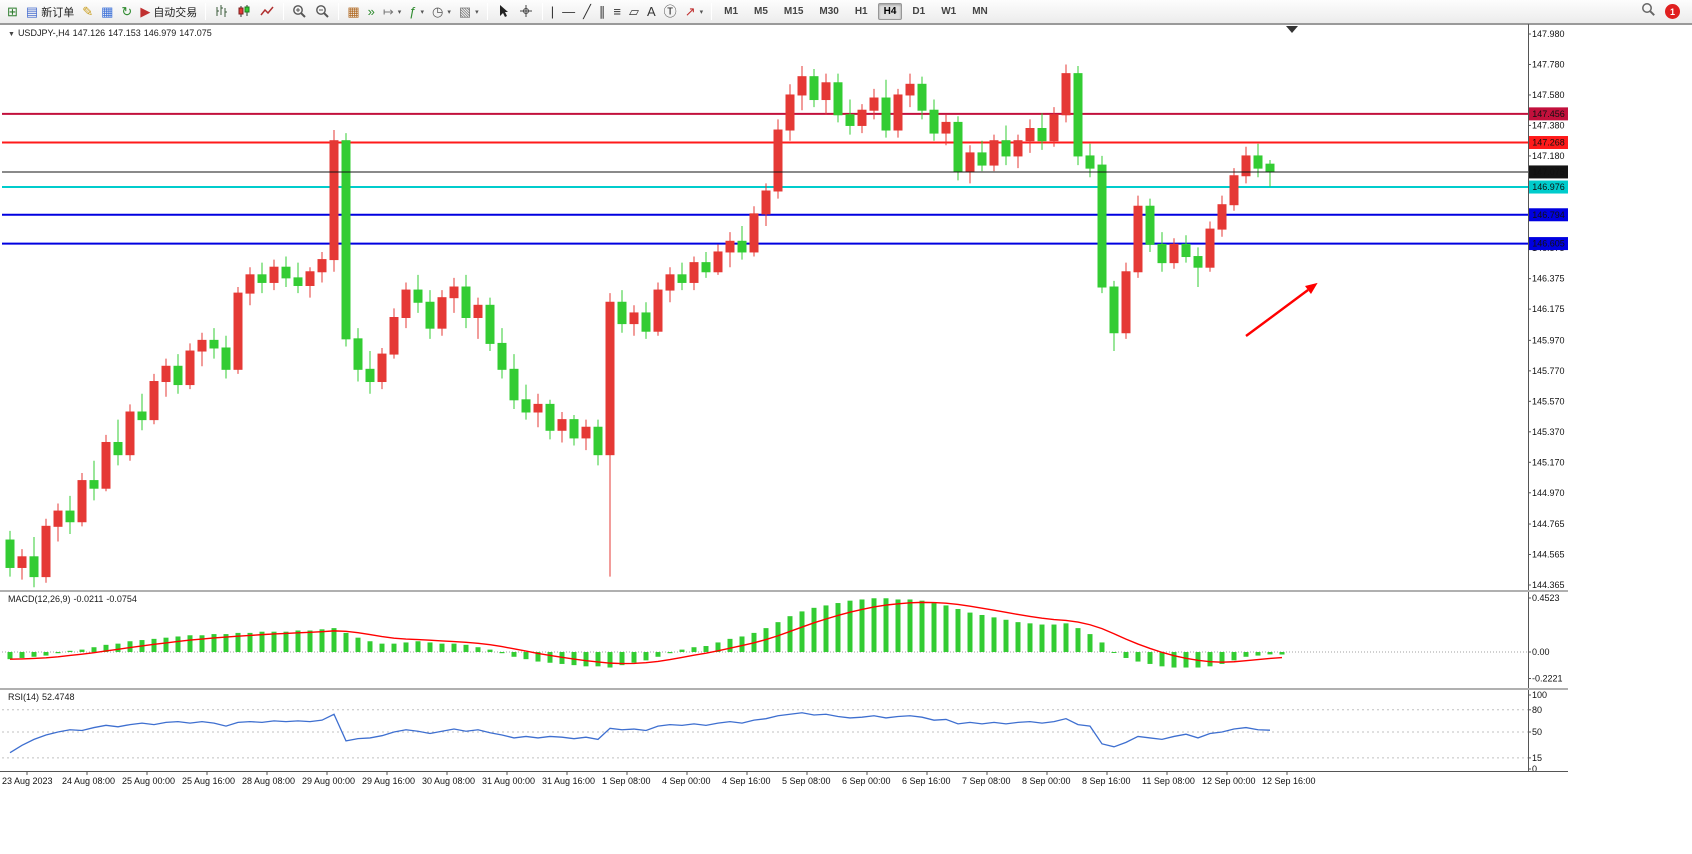  I want to click on macd-indicator-label: MACD(12,26,9) -0.0211 -0.0754, so click(74, 599).